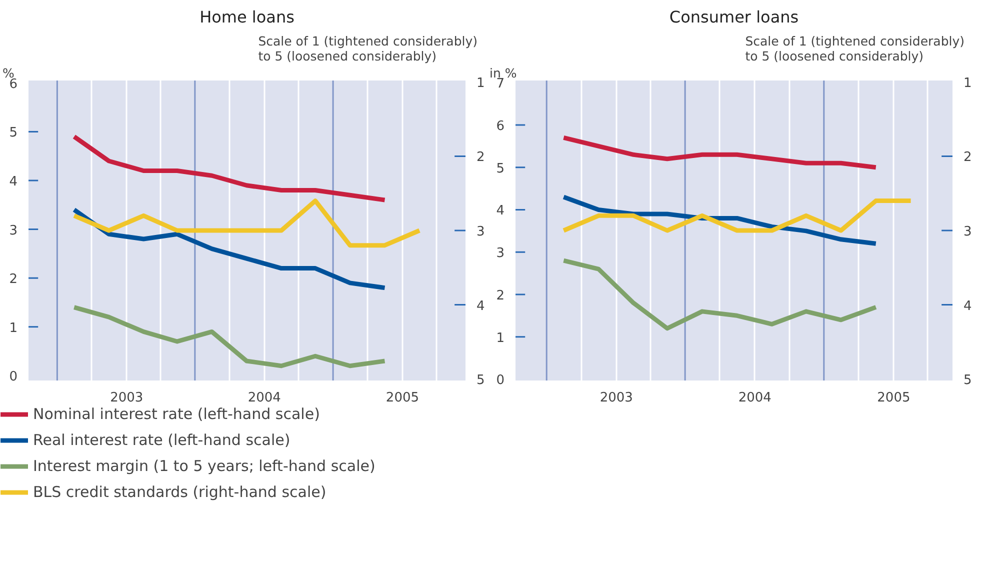 This screenshot has height=587, width=989. What do you see at coordinates (161, 440) in the screenshot?
I see `legend-label: Real interest rate (left-hand scale)` at bounding box center [161, 440].